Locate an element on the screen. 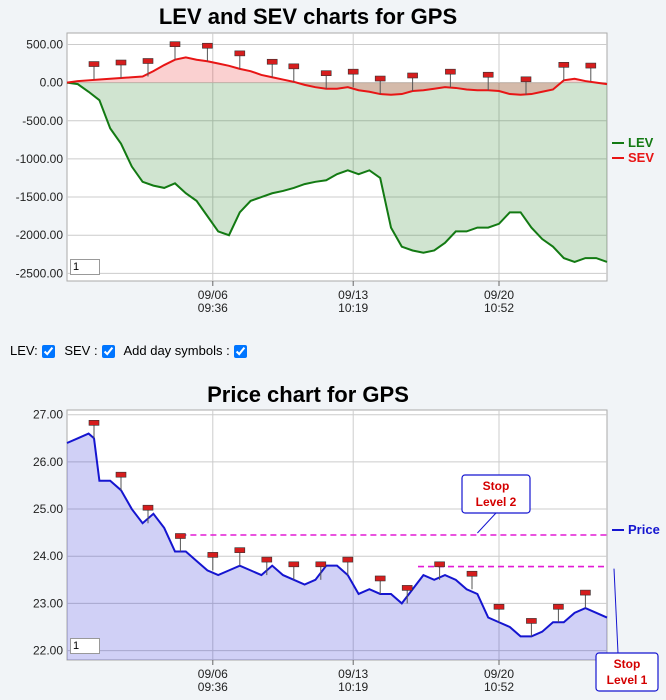 The height and width of the screenshot is (700, 666). price-stop-levels is located at coordinates (393, 551).